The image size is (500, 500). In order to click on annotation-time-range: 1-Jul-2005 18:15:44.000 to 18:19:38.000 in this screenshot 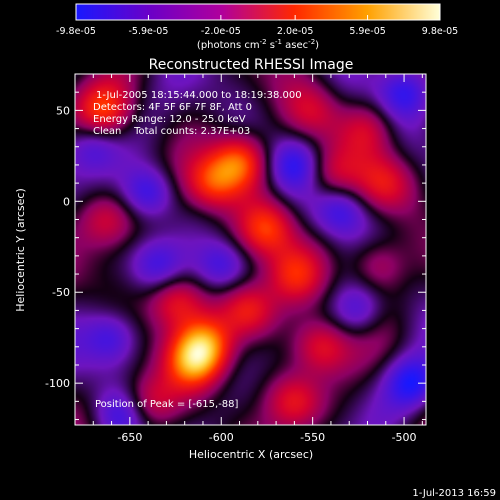, I will do `click(199, 95)`.